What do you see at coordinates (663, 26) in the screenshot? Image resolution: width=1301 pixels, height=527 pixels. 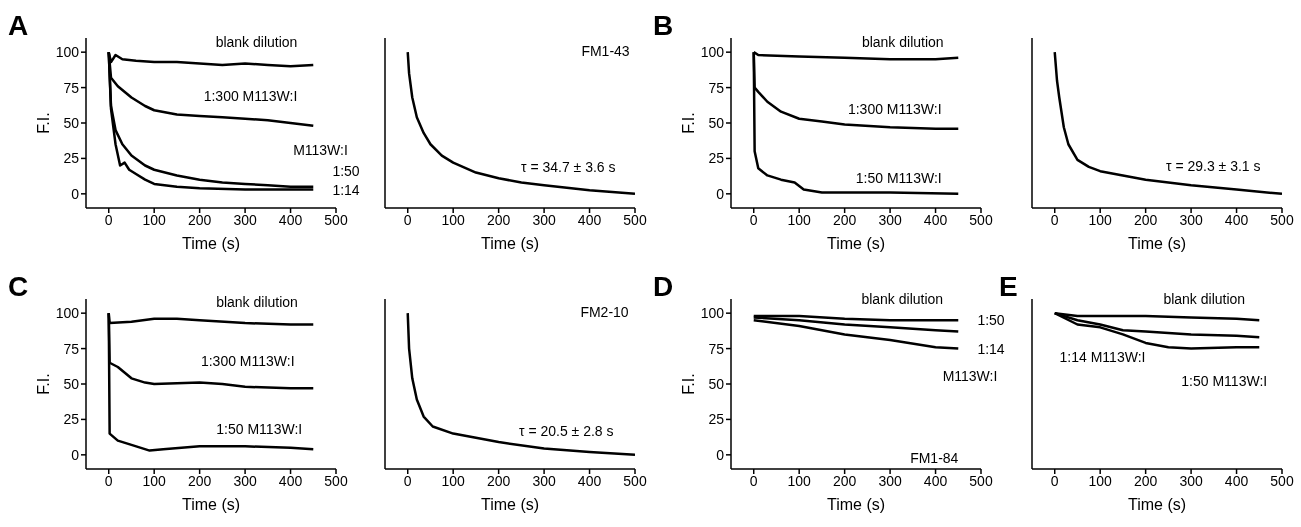 I see `chart-title: B` at bounding box center [663, 26].